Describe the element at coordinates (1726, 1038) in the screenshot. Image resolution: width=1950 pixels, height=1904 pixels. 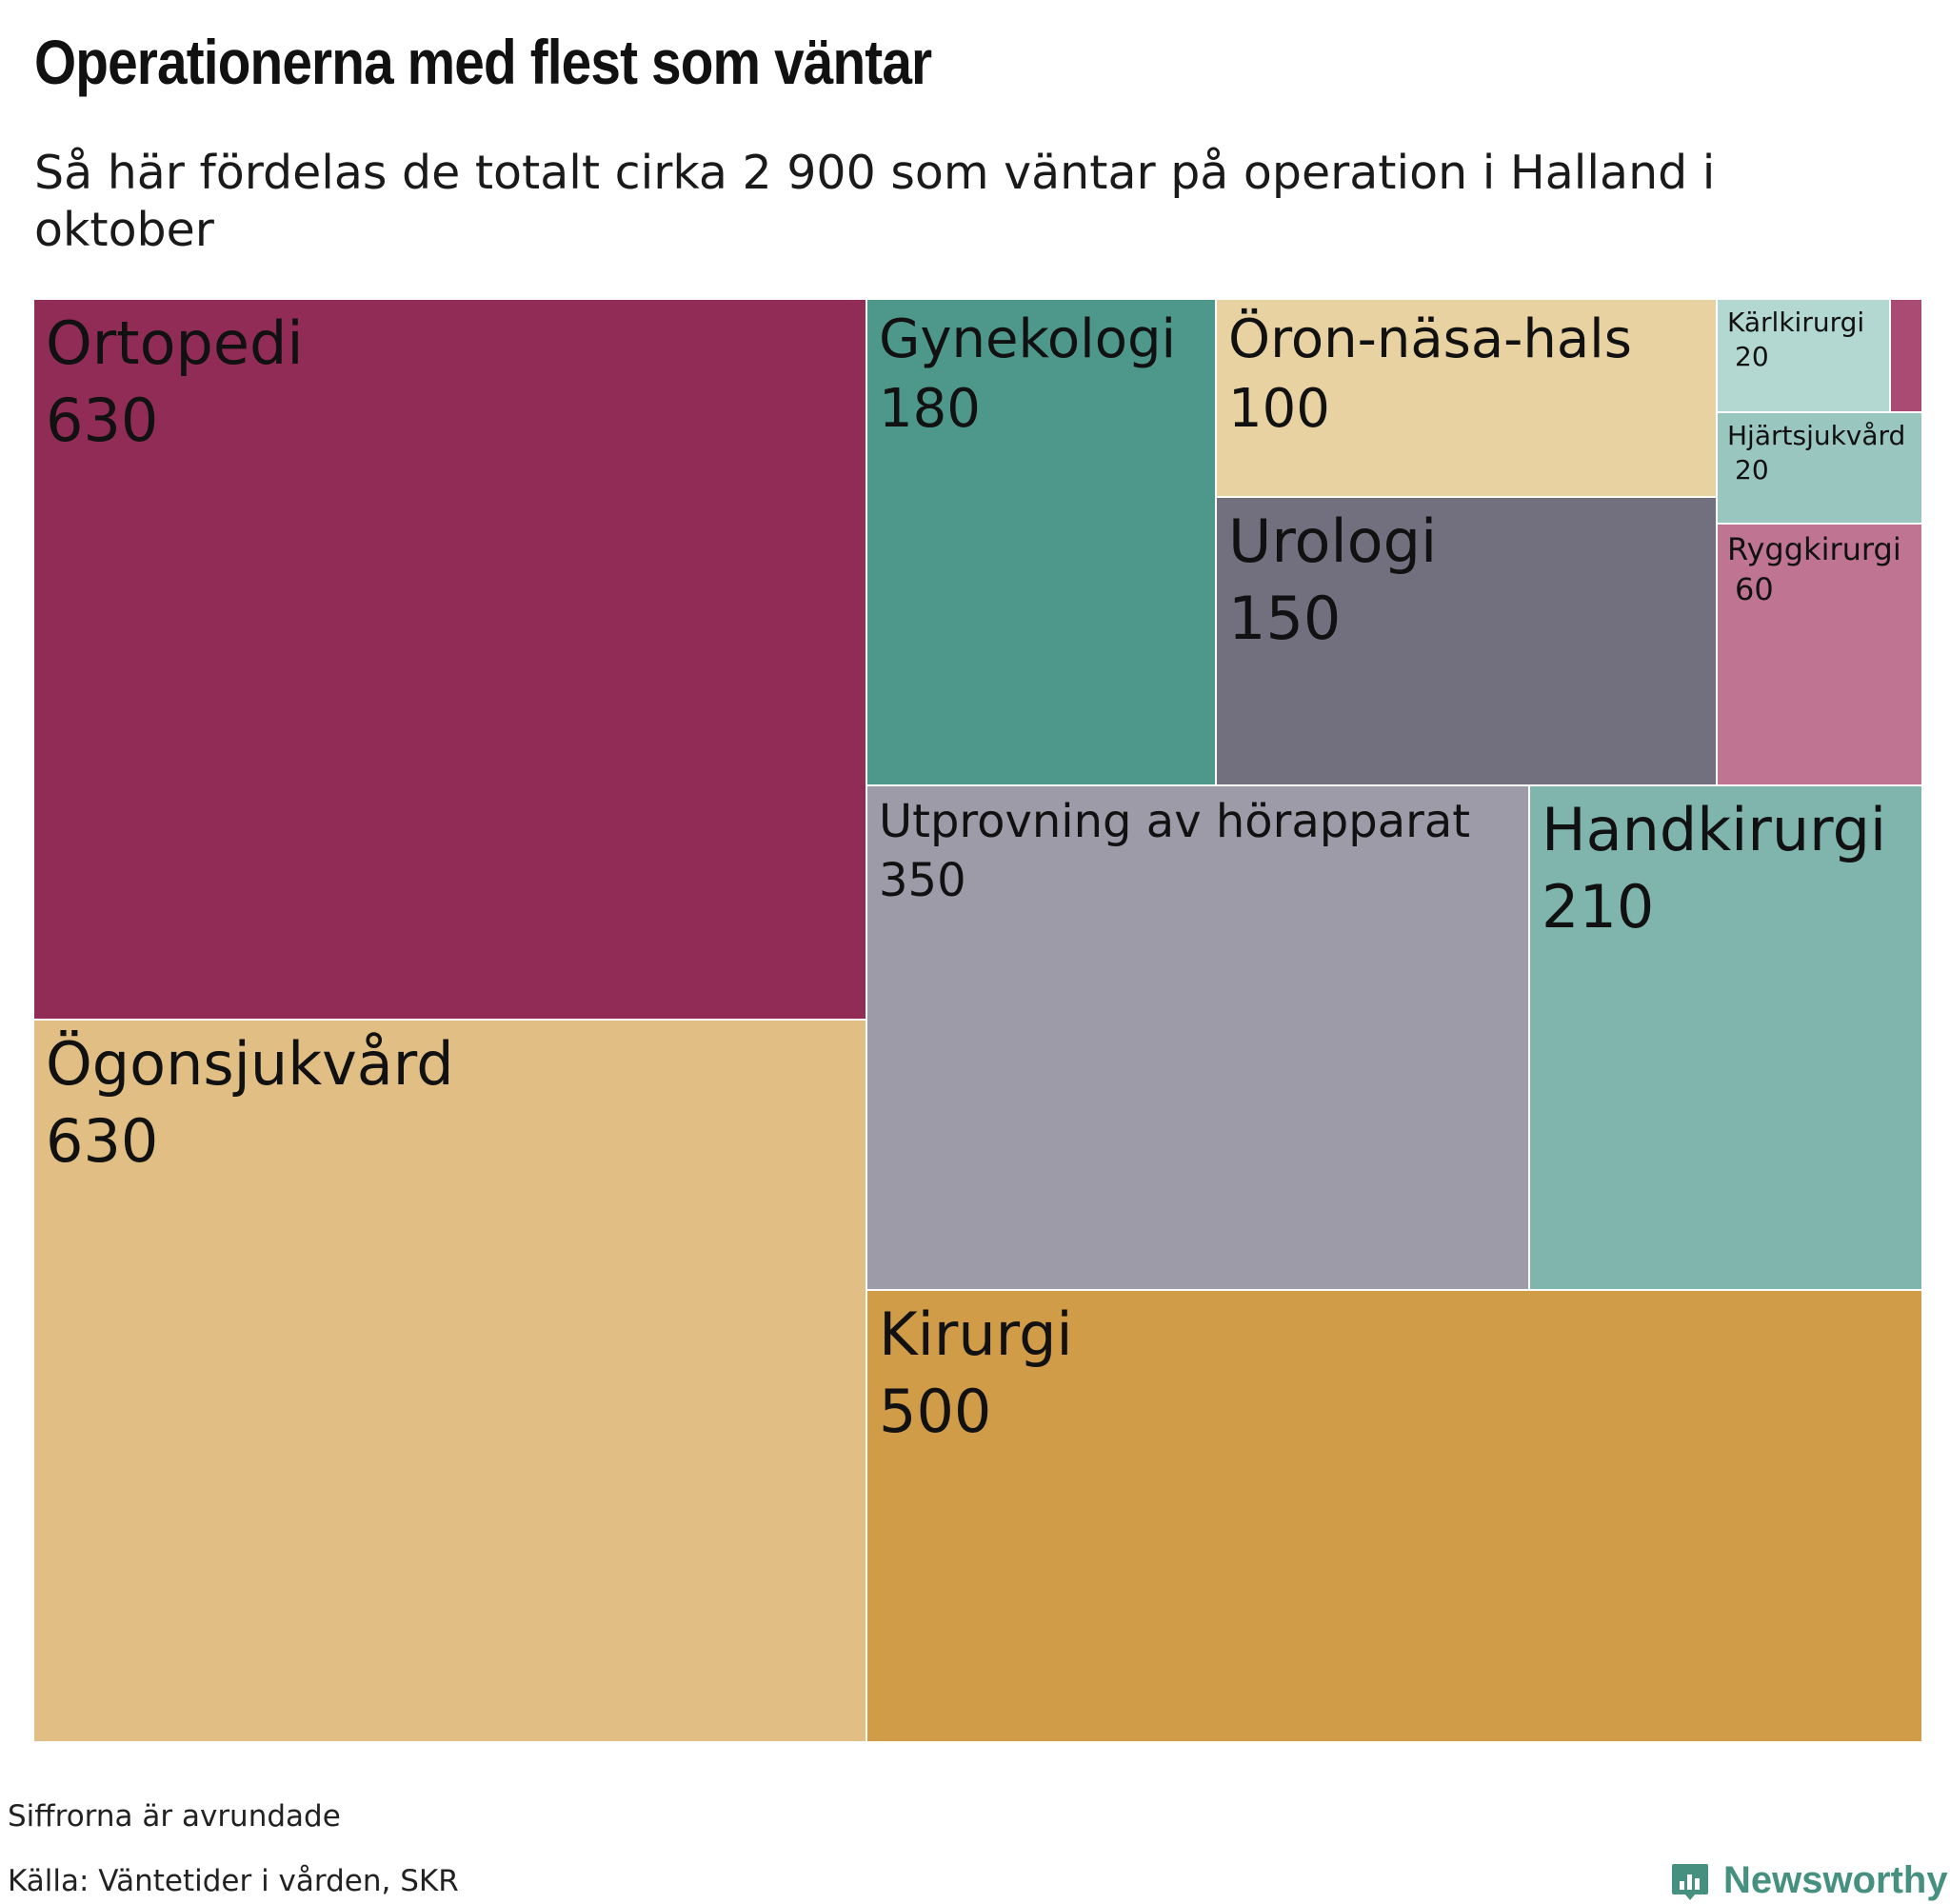
I see `treemap-tile-handkirurgi: Handkirurgi 210` at that location.